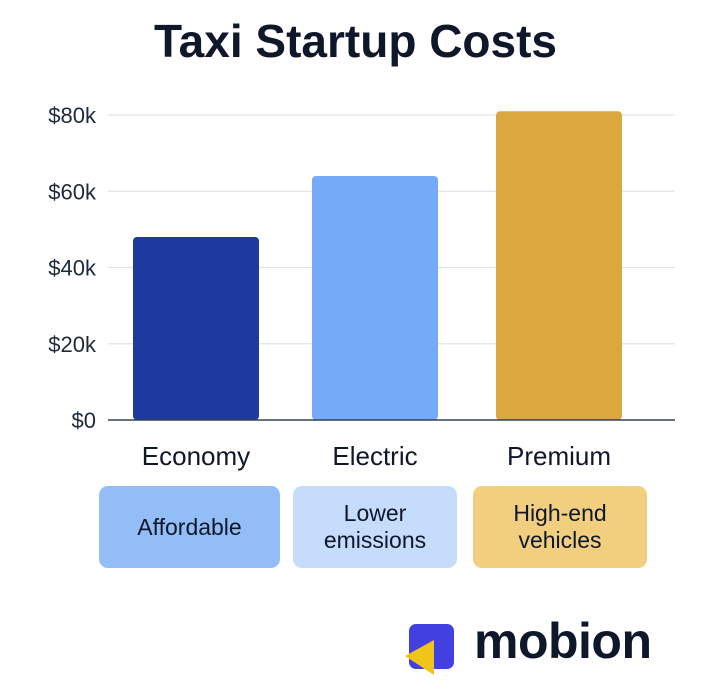 The height and width of the screenshot is (699, 711). I want to click on y-tick-label: $0, so click(84, 420).